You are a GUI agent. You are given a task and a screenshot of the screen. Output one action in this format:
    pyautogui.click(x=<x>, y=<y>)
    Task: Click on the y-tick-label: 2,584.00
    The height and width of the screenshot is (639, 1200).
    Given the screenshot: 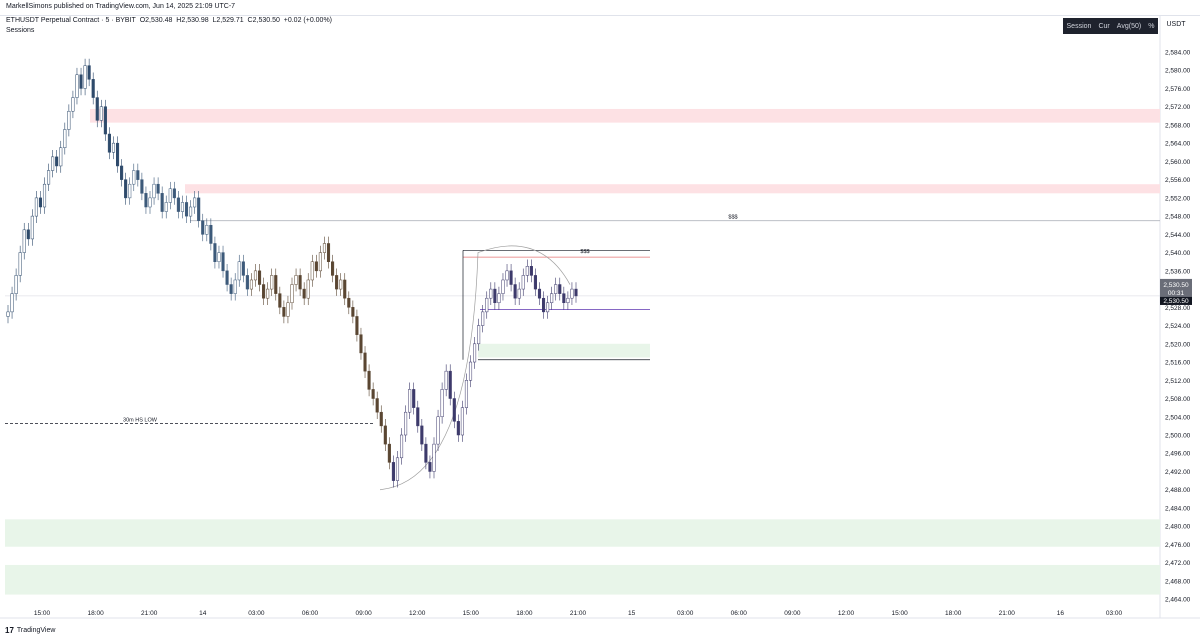 What is the action you would take?
    pyautogui.click(x=1178, y=52)
    